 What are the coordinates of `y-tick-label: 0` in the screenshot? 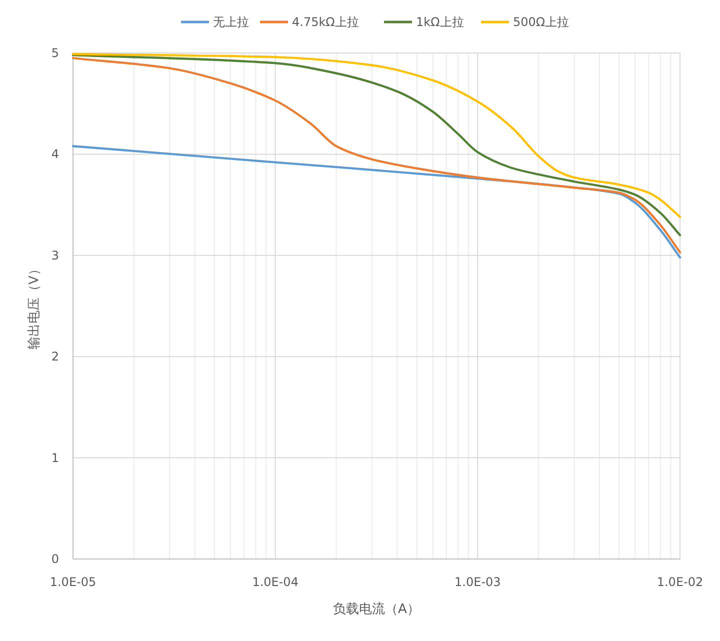 It's located at (55, 559).